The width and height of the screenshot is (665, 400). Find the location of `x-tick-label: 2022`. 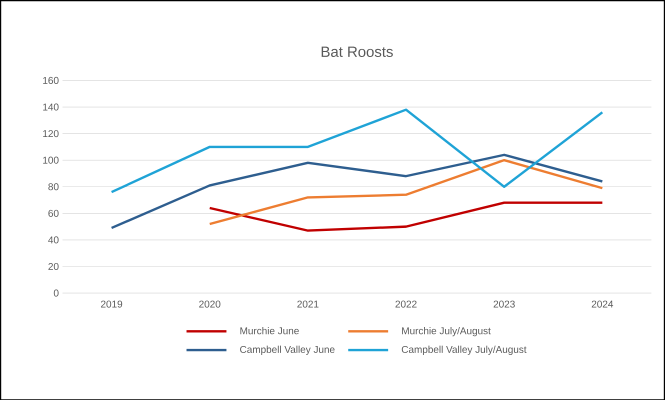

x-tick-label: 2022 is located at coordinates (406, 304).